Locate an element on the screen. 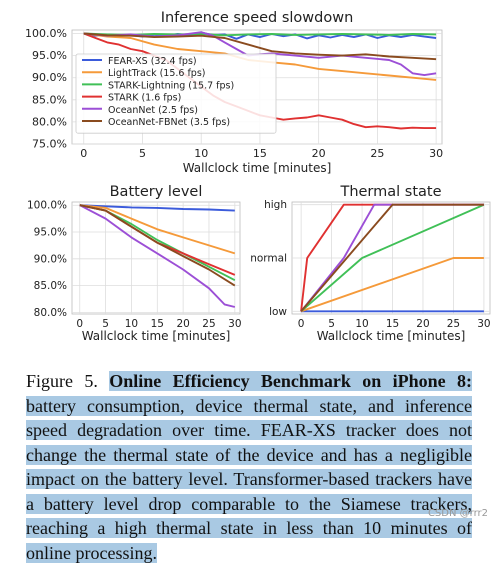 The width and height of the screenshot is (496, 565). battery-ytick-label: 85.0% is located at coordinates (50, 286).